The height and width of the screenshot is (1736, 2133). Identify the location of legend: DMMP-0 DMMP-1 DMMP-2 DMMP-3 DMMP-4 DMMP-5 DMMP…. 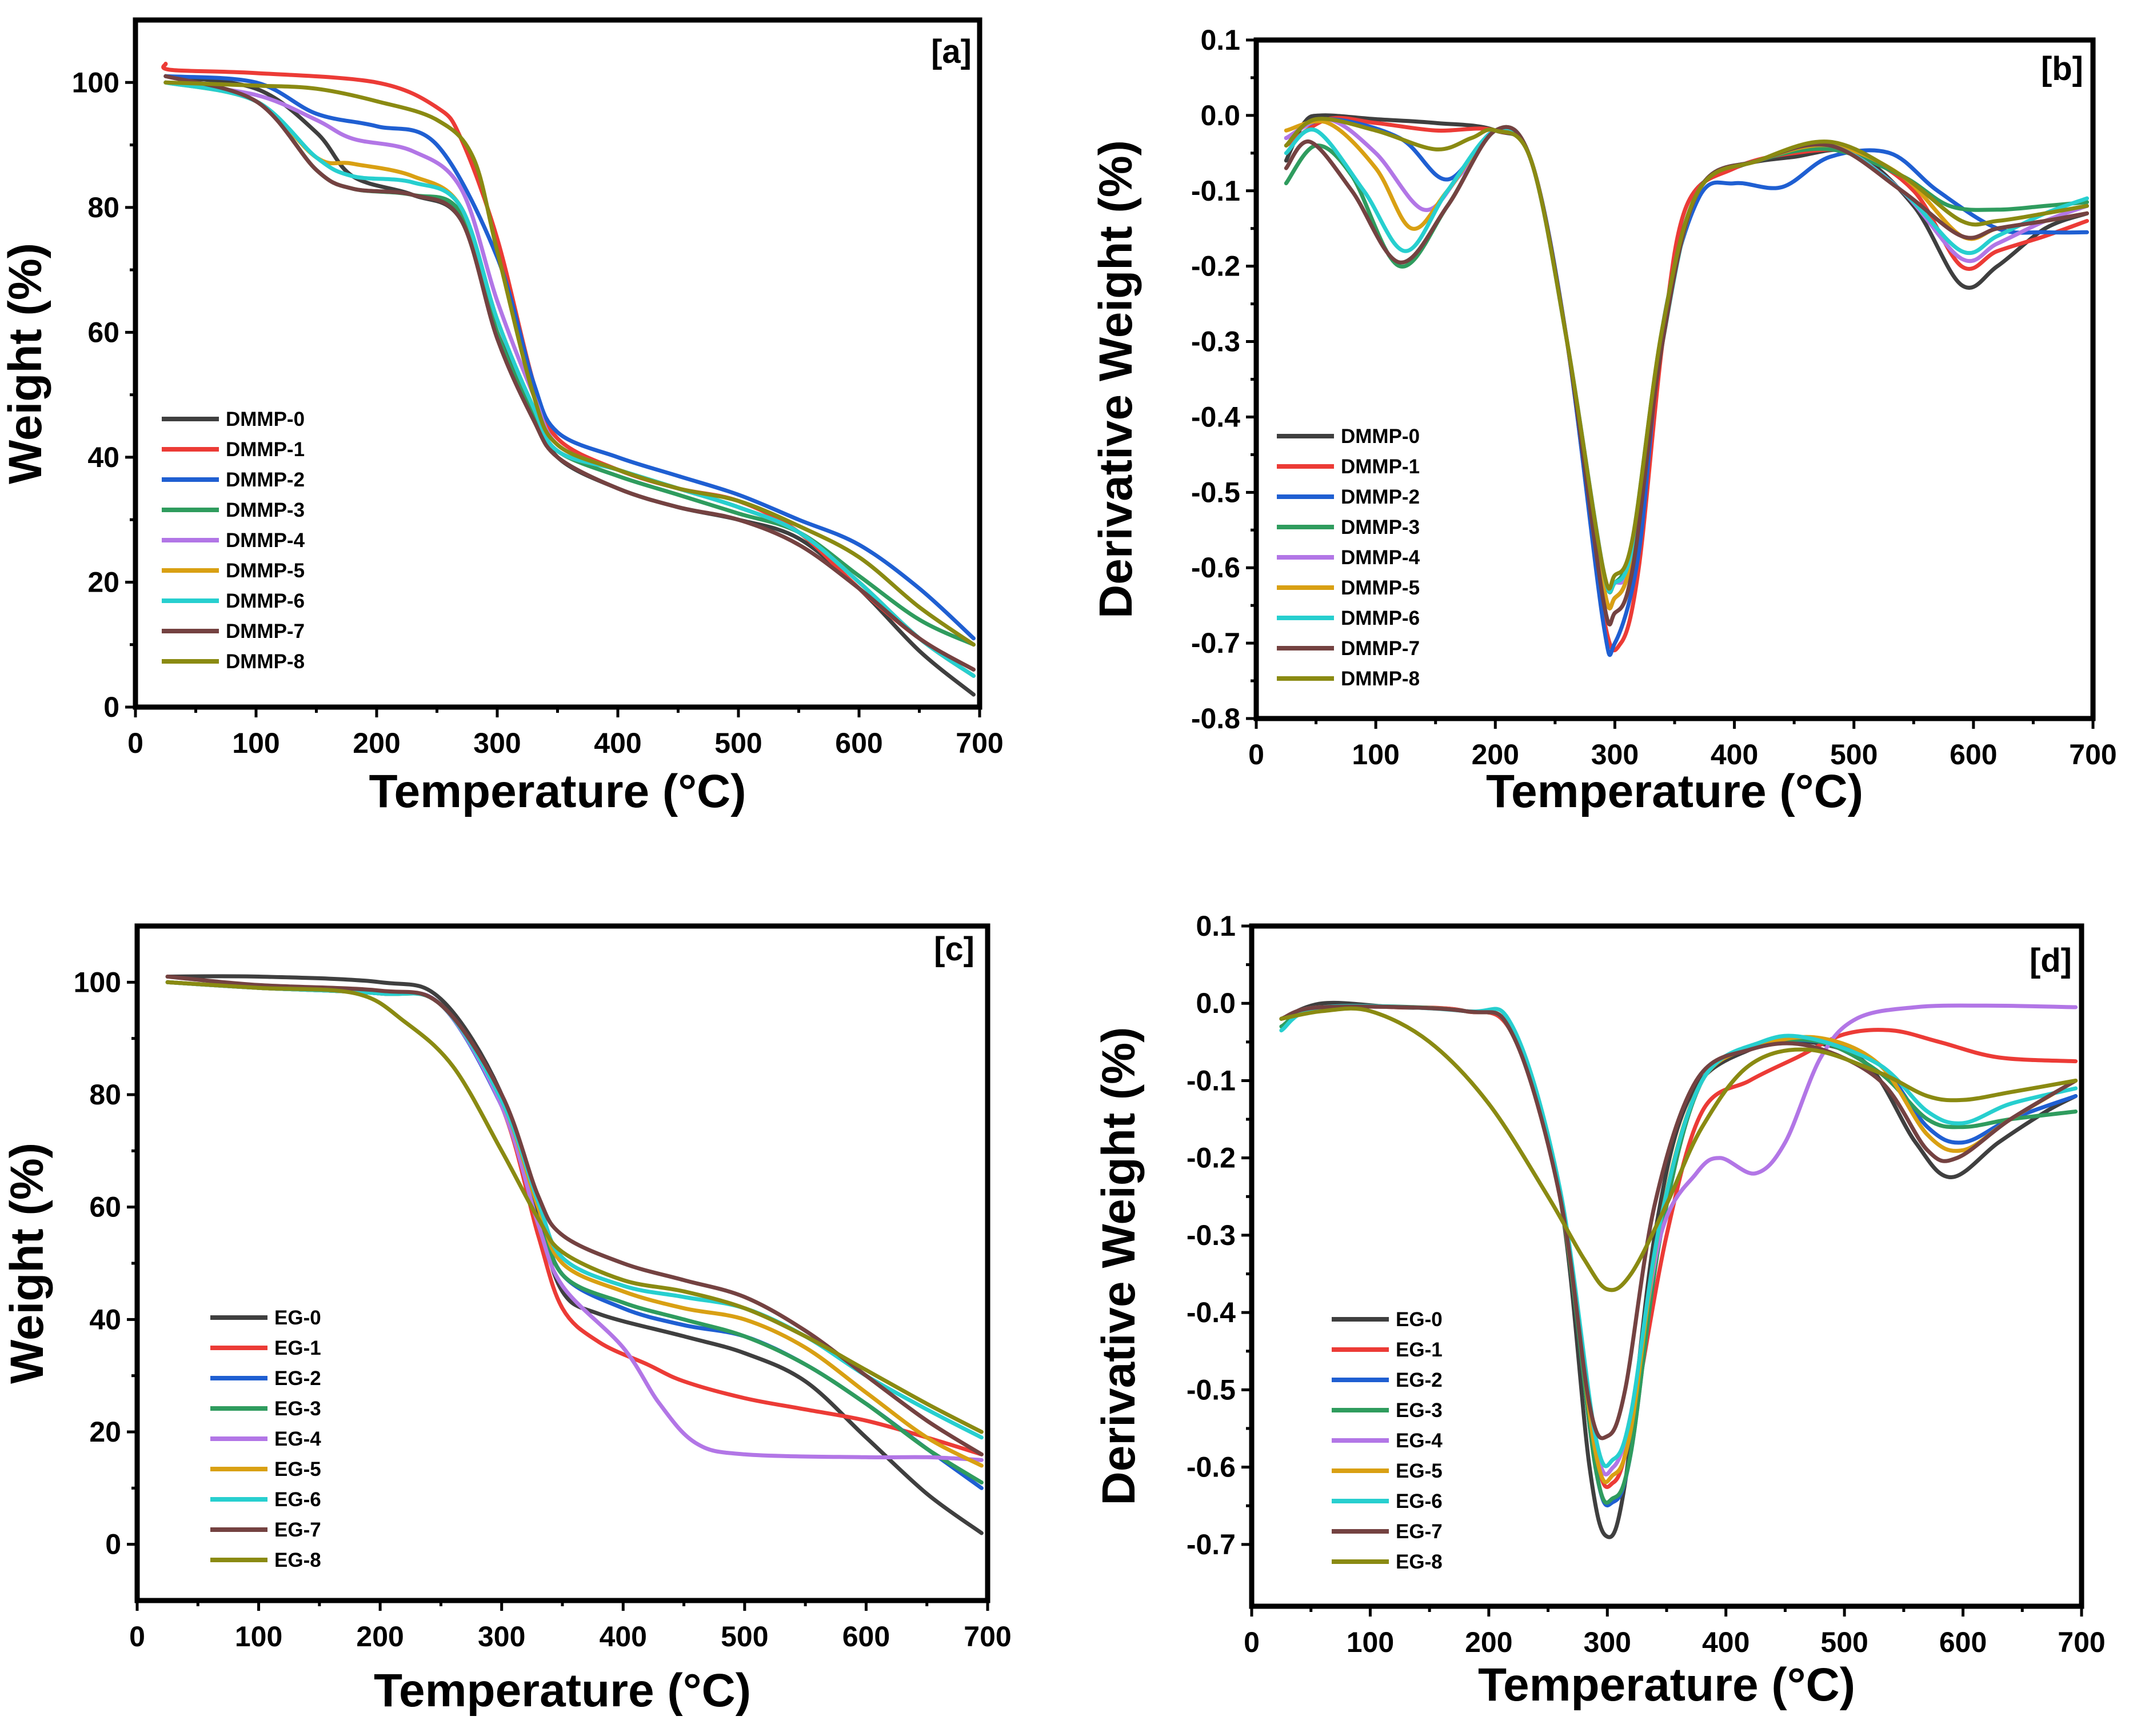
(1349, 557).